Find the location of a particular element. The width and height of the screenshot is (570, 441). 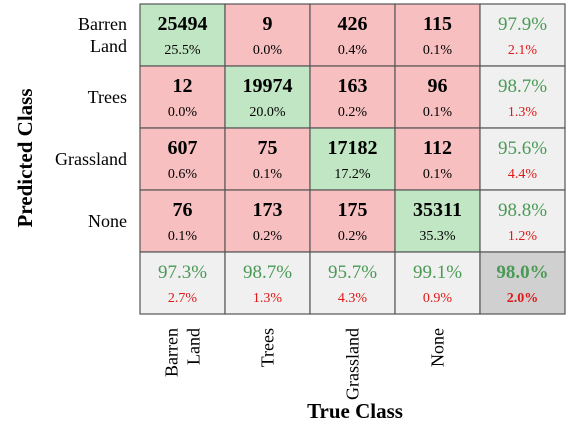

col-error: 0.9% is located at coordinates (438, 298).